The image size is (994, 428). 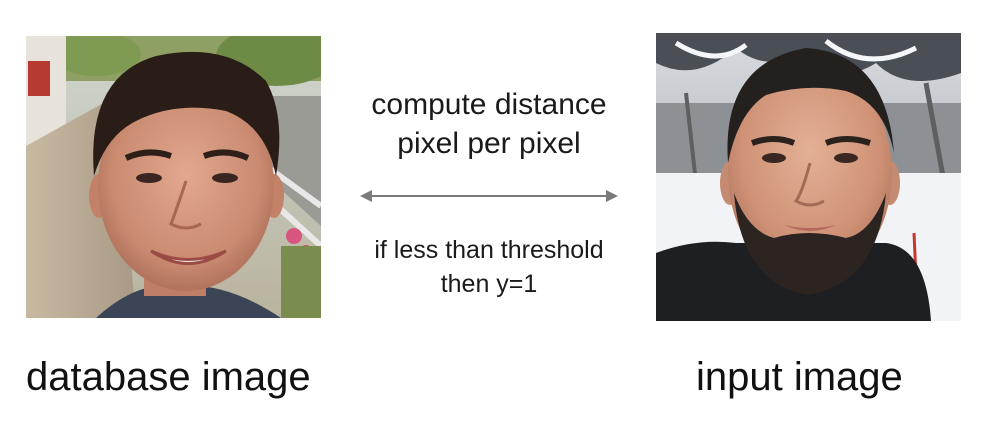 What do you see at coordinates (489, 143) in the screenshot?
I see `pixel-per-pixel-label: pixel per pixel` at bounding box center [489, 143].